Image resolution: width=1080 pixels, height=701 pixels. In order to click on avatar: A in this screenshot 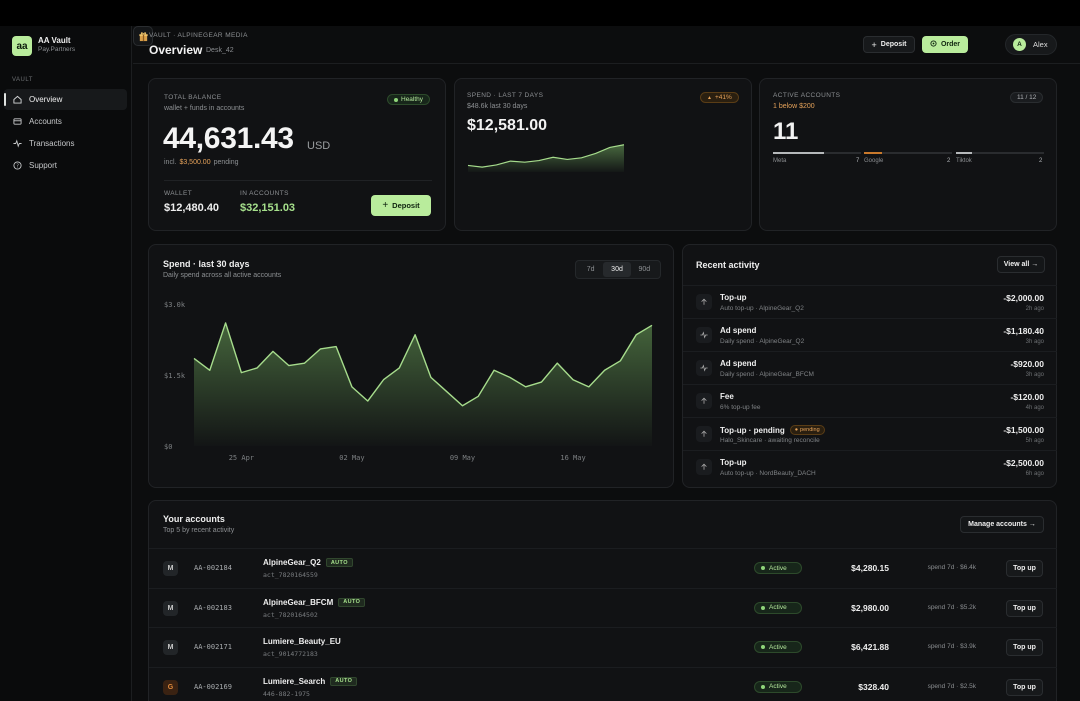, I will do `click(1019, 44)`.